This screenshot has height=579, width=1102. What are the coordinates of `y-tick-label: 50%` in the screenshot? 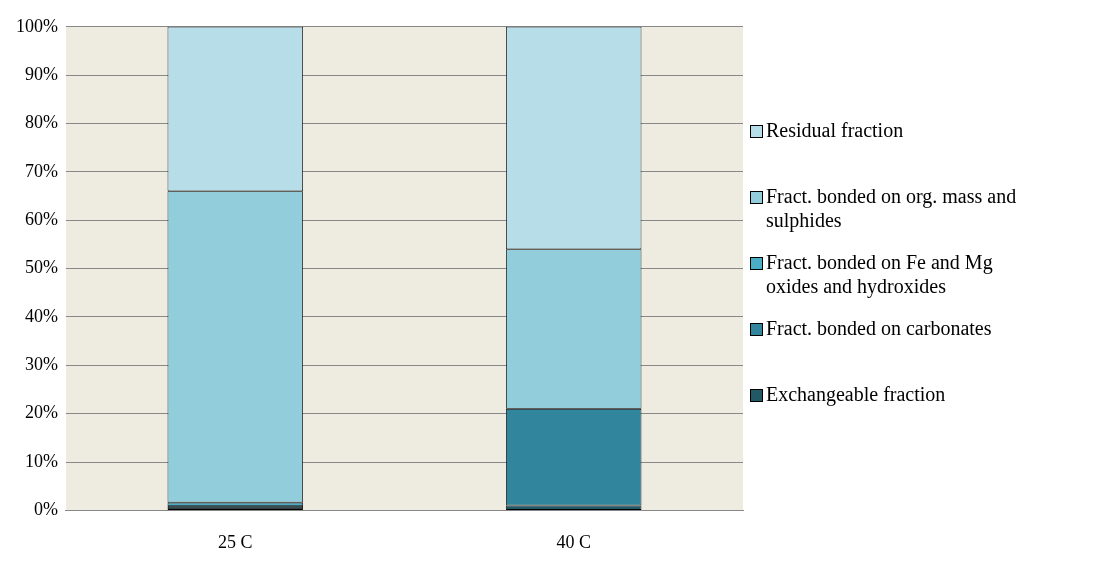 It's located at (41, 267).